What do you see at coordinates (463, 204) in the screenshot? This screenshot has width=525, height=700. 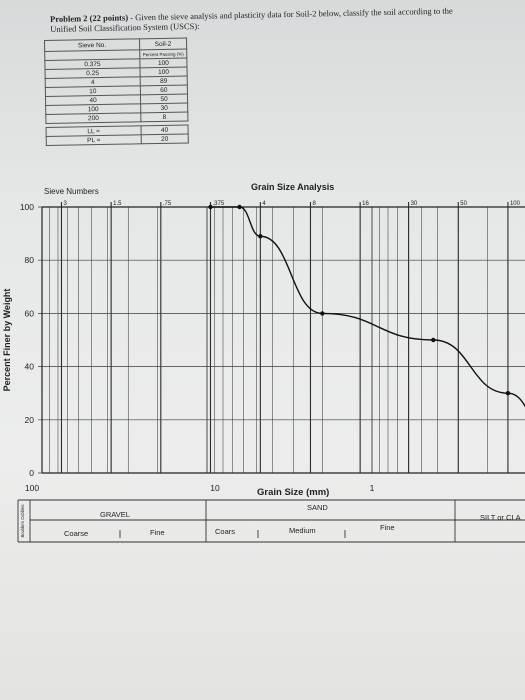 I see `sieve-tick-label: 50` at bounding box center [463, 204].